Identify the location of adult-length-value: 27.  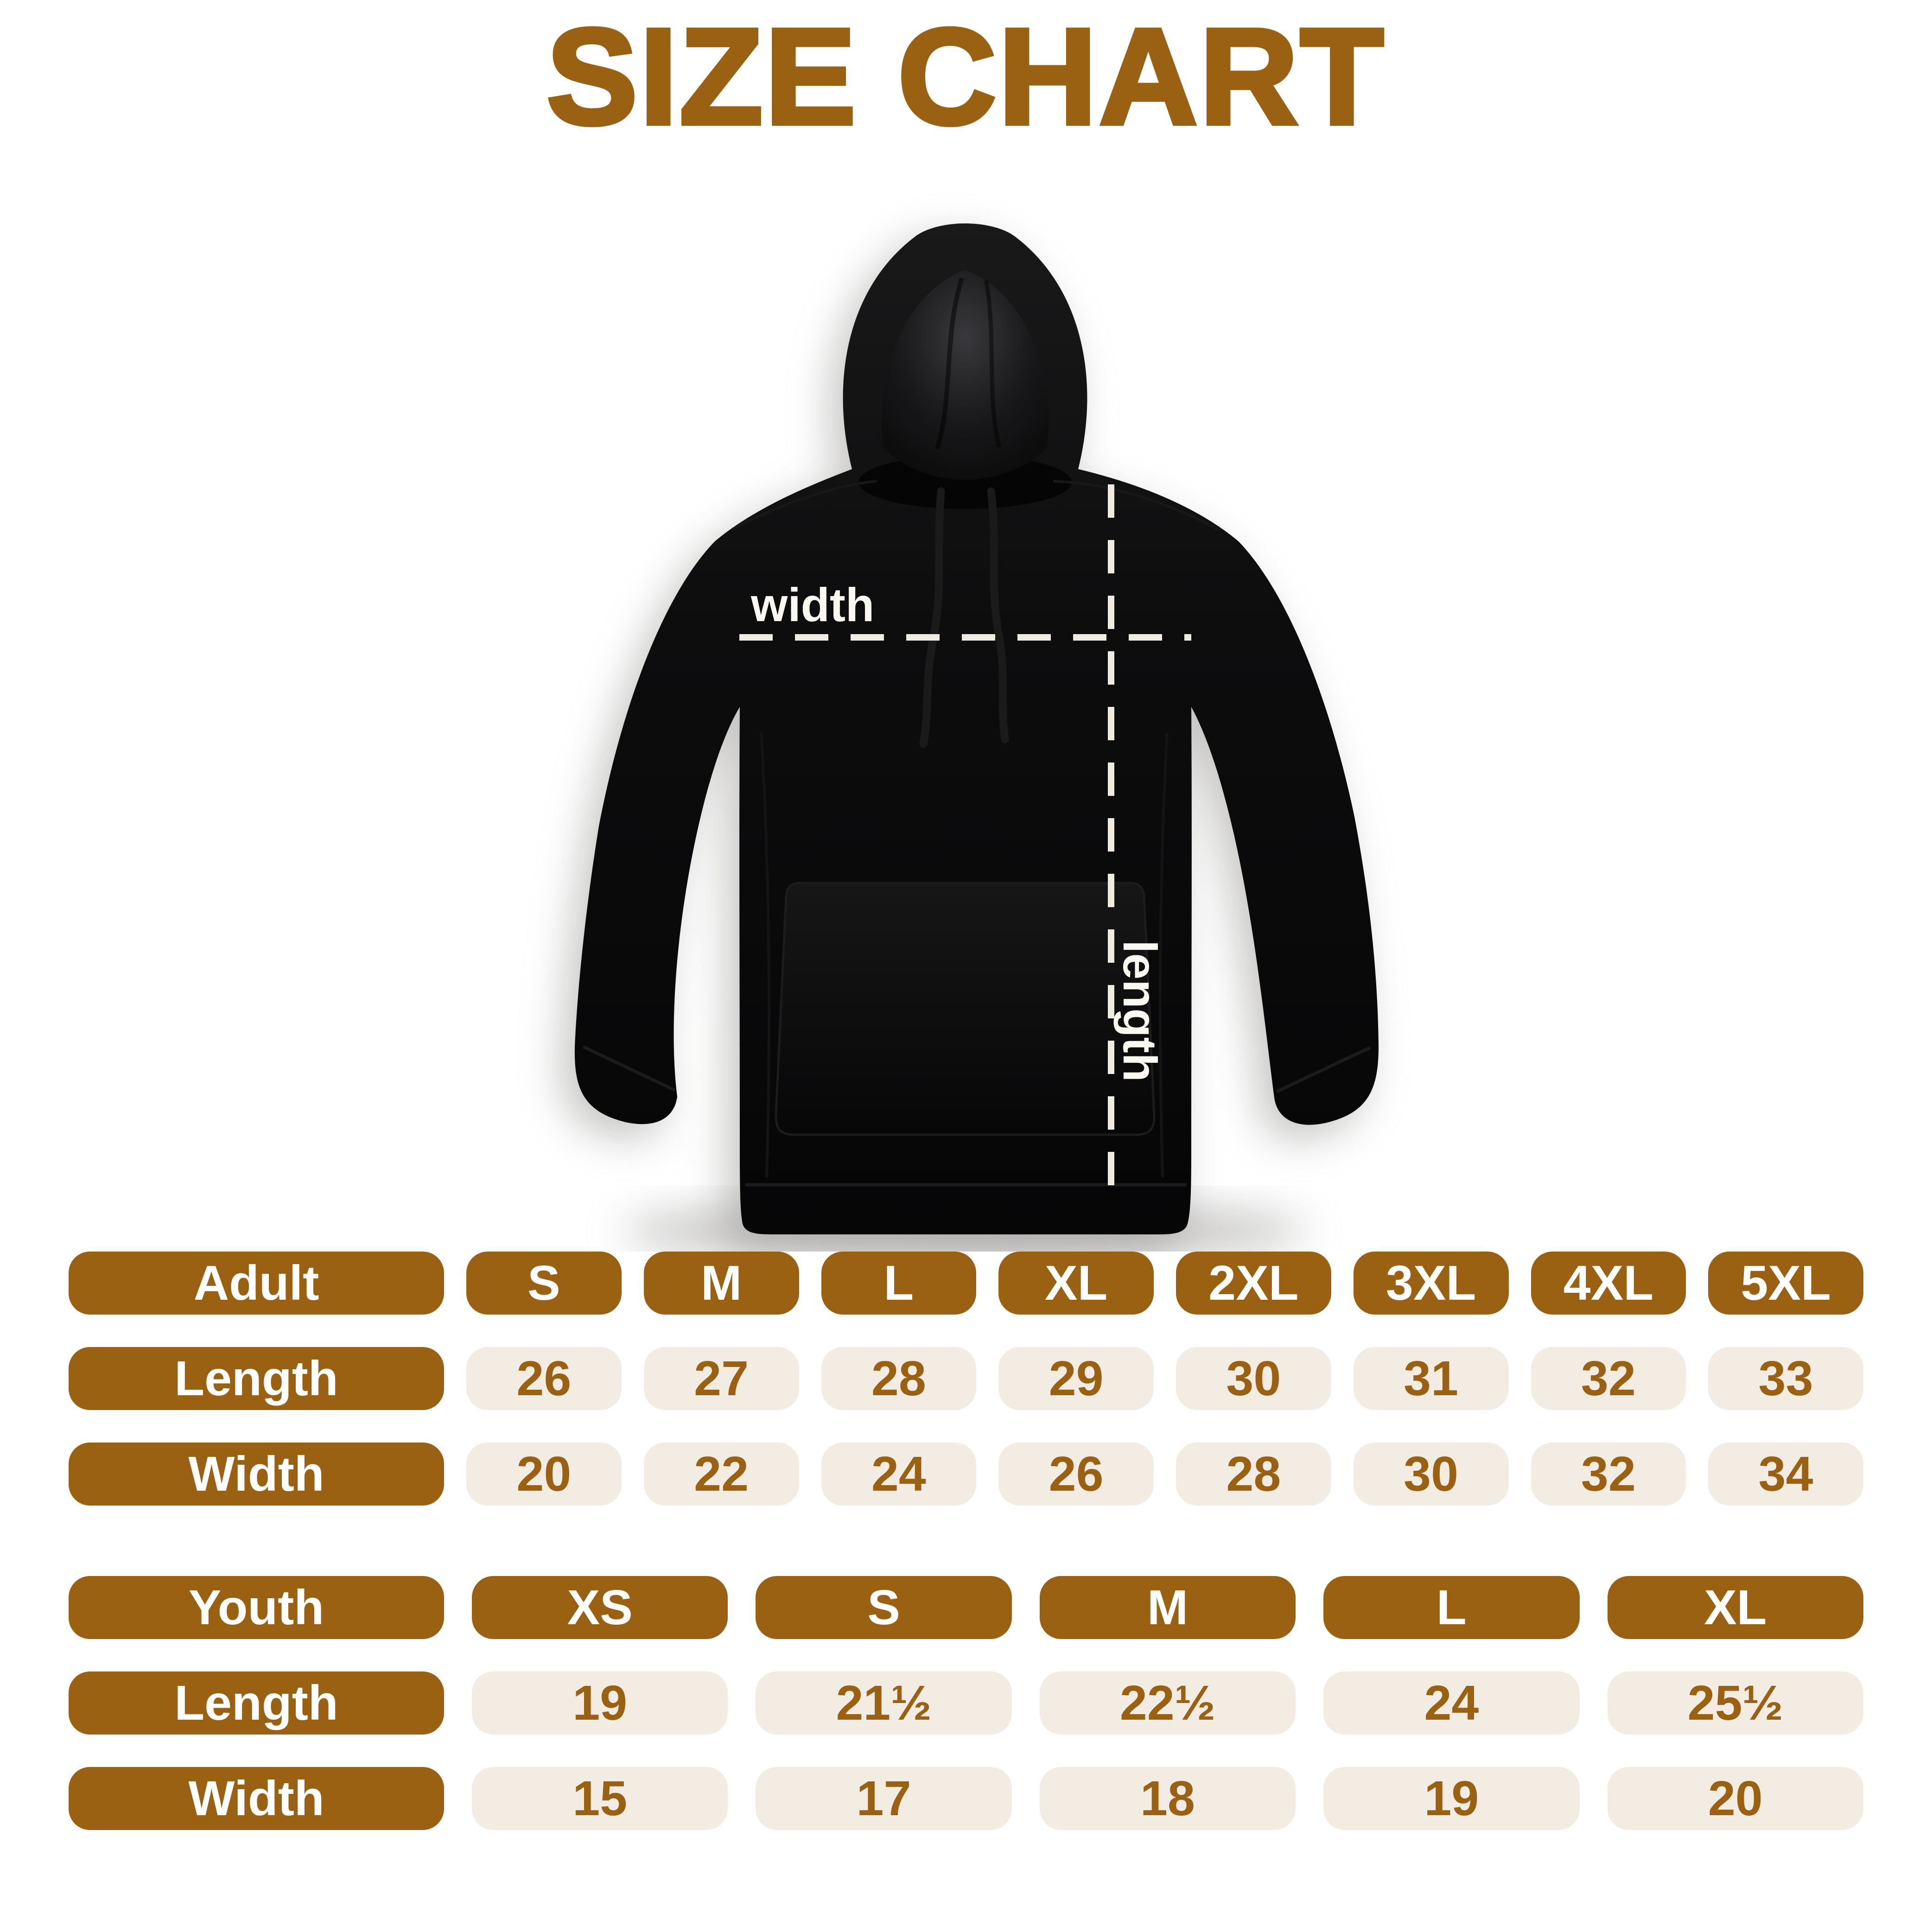
(721, 1378).